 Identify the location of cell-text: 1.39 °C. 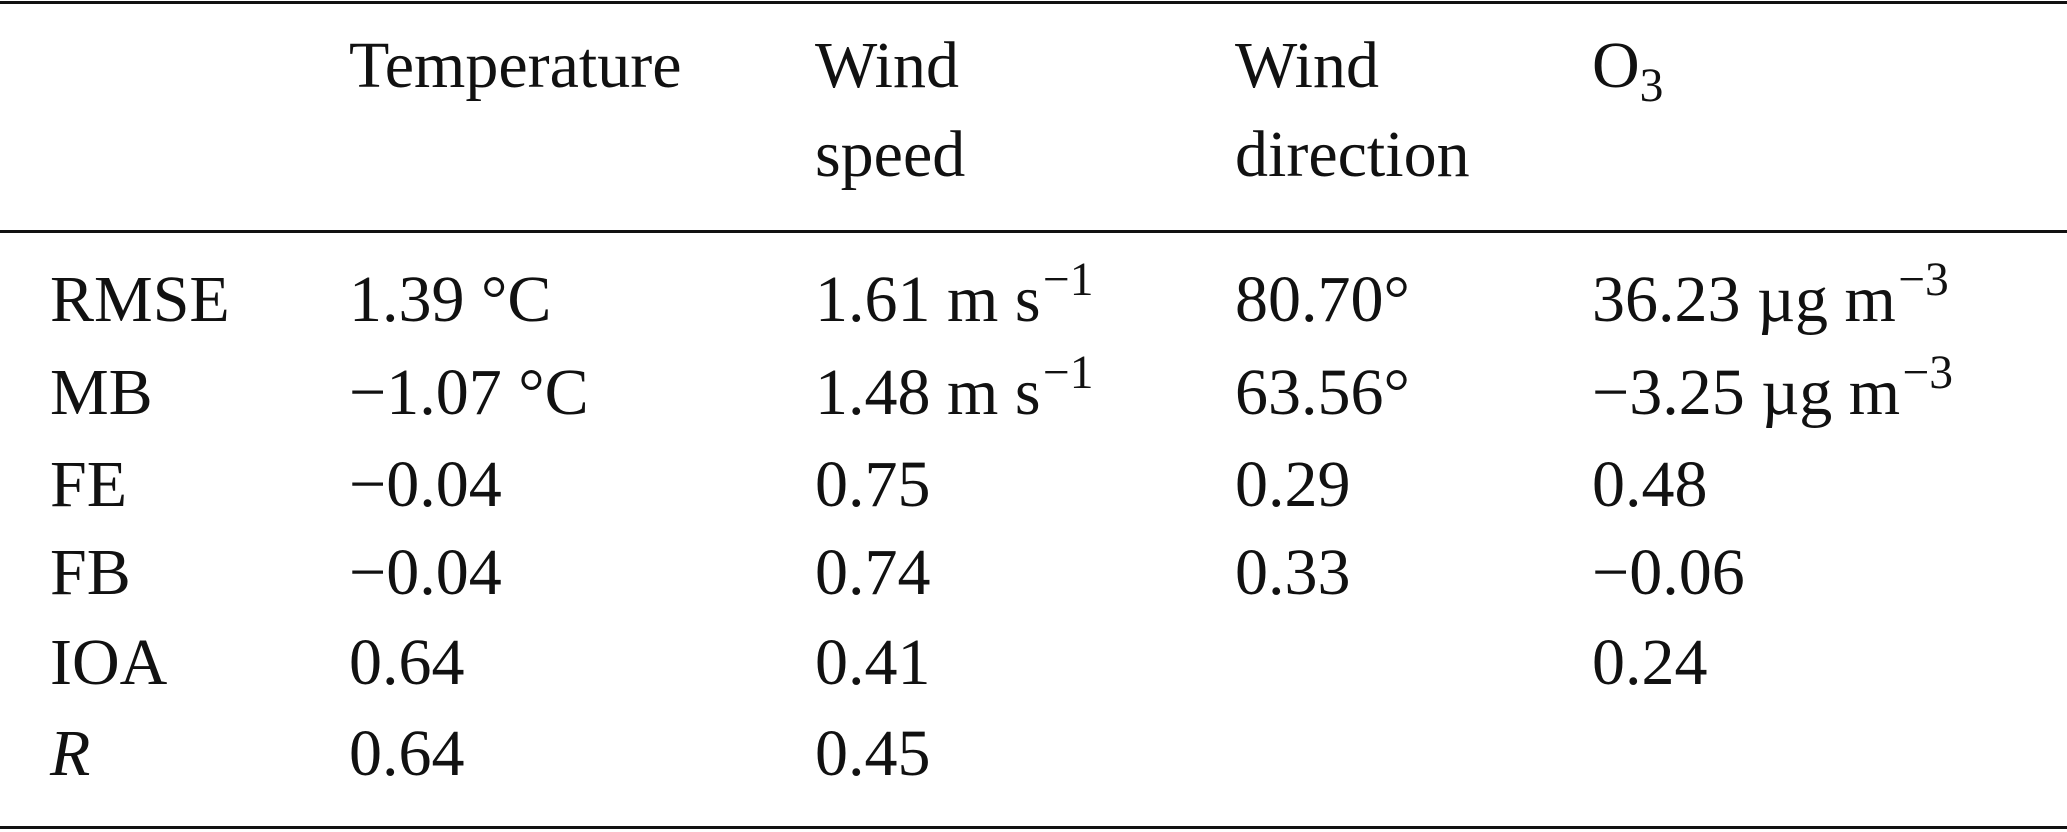
(450, 299).